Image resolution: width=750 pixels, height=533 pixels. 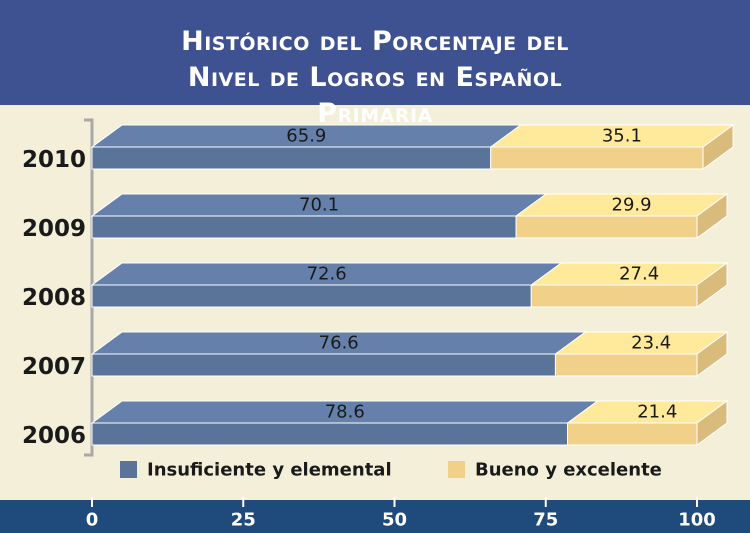 I want to click on value-label: 29.9, so click(x=632, y=205).